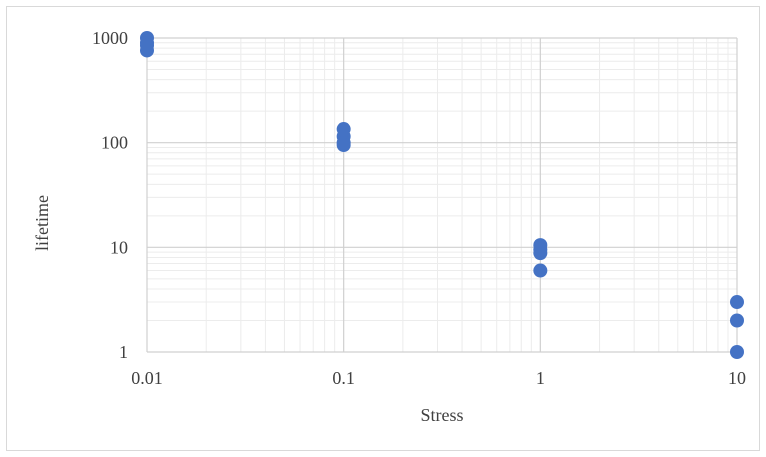  What do you see at coordinates (119, 247) in the screenshot?
I see `y-tick-label: 10` at bounding box center [119, 247].